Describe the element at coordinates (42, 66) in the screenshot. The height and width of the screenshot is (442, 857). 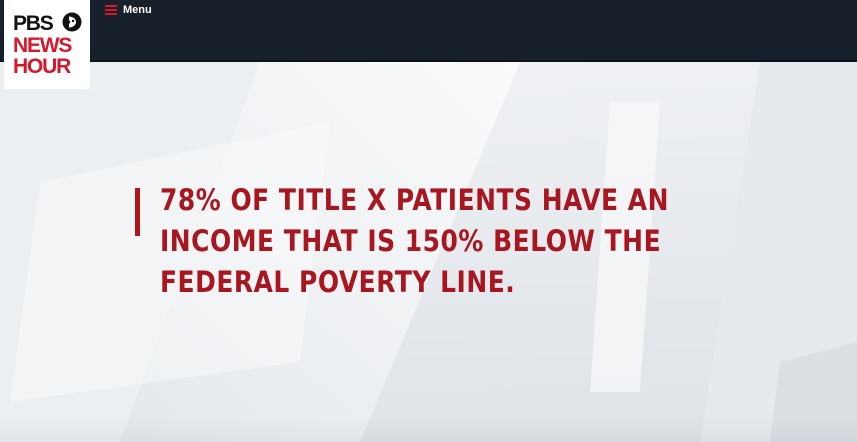
I see `logo-hour-text: HOUR` at that location.